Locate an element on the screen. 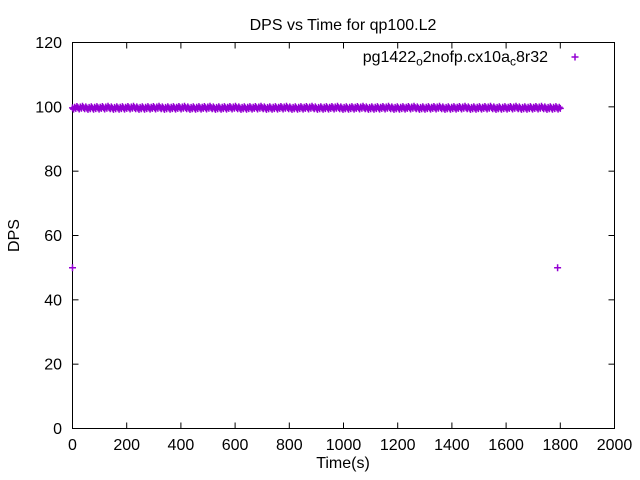  legend-marker-plus-icon is located at coordinates (575, 57).